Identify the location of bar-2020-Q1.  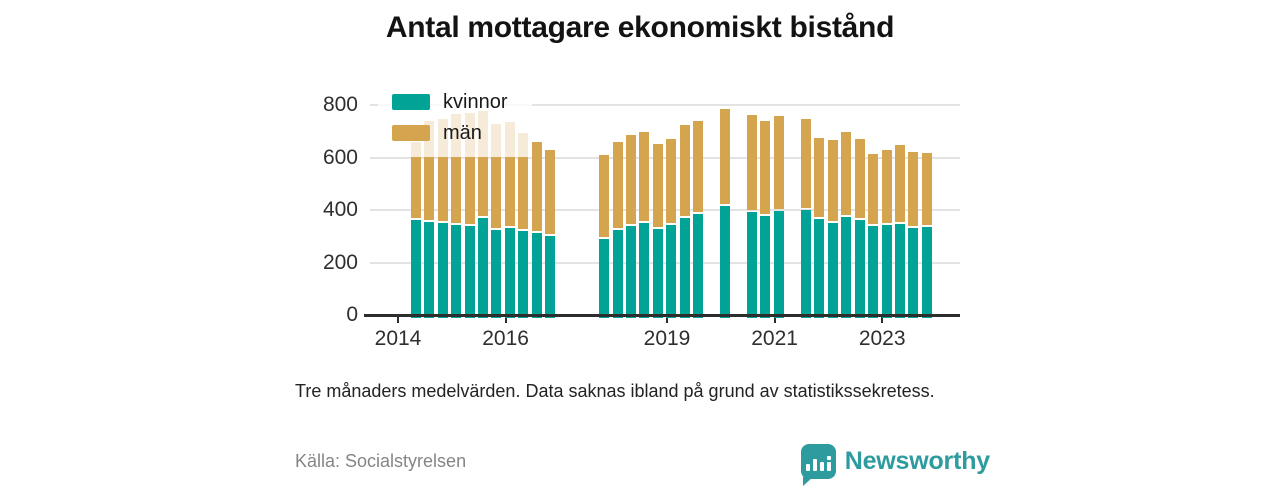
(725, 213).